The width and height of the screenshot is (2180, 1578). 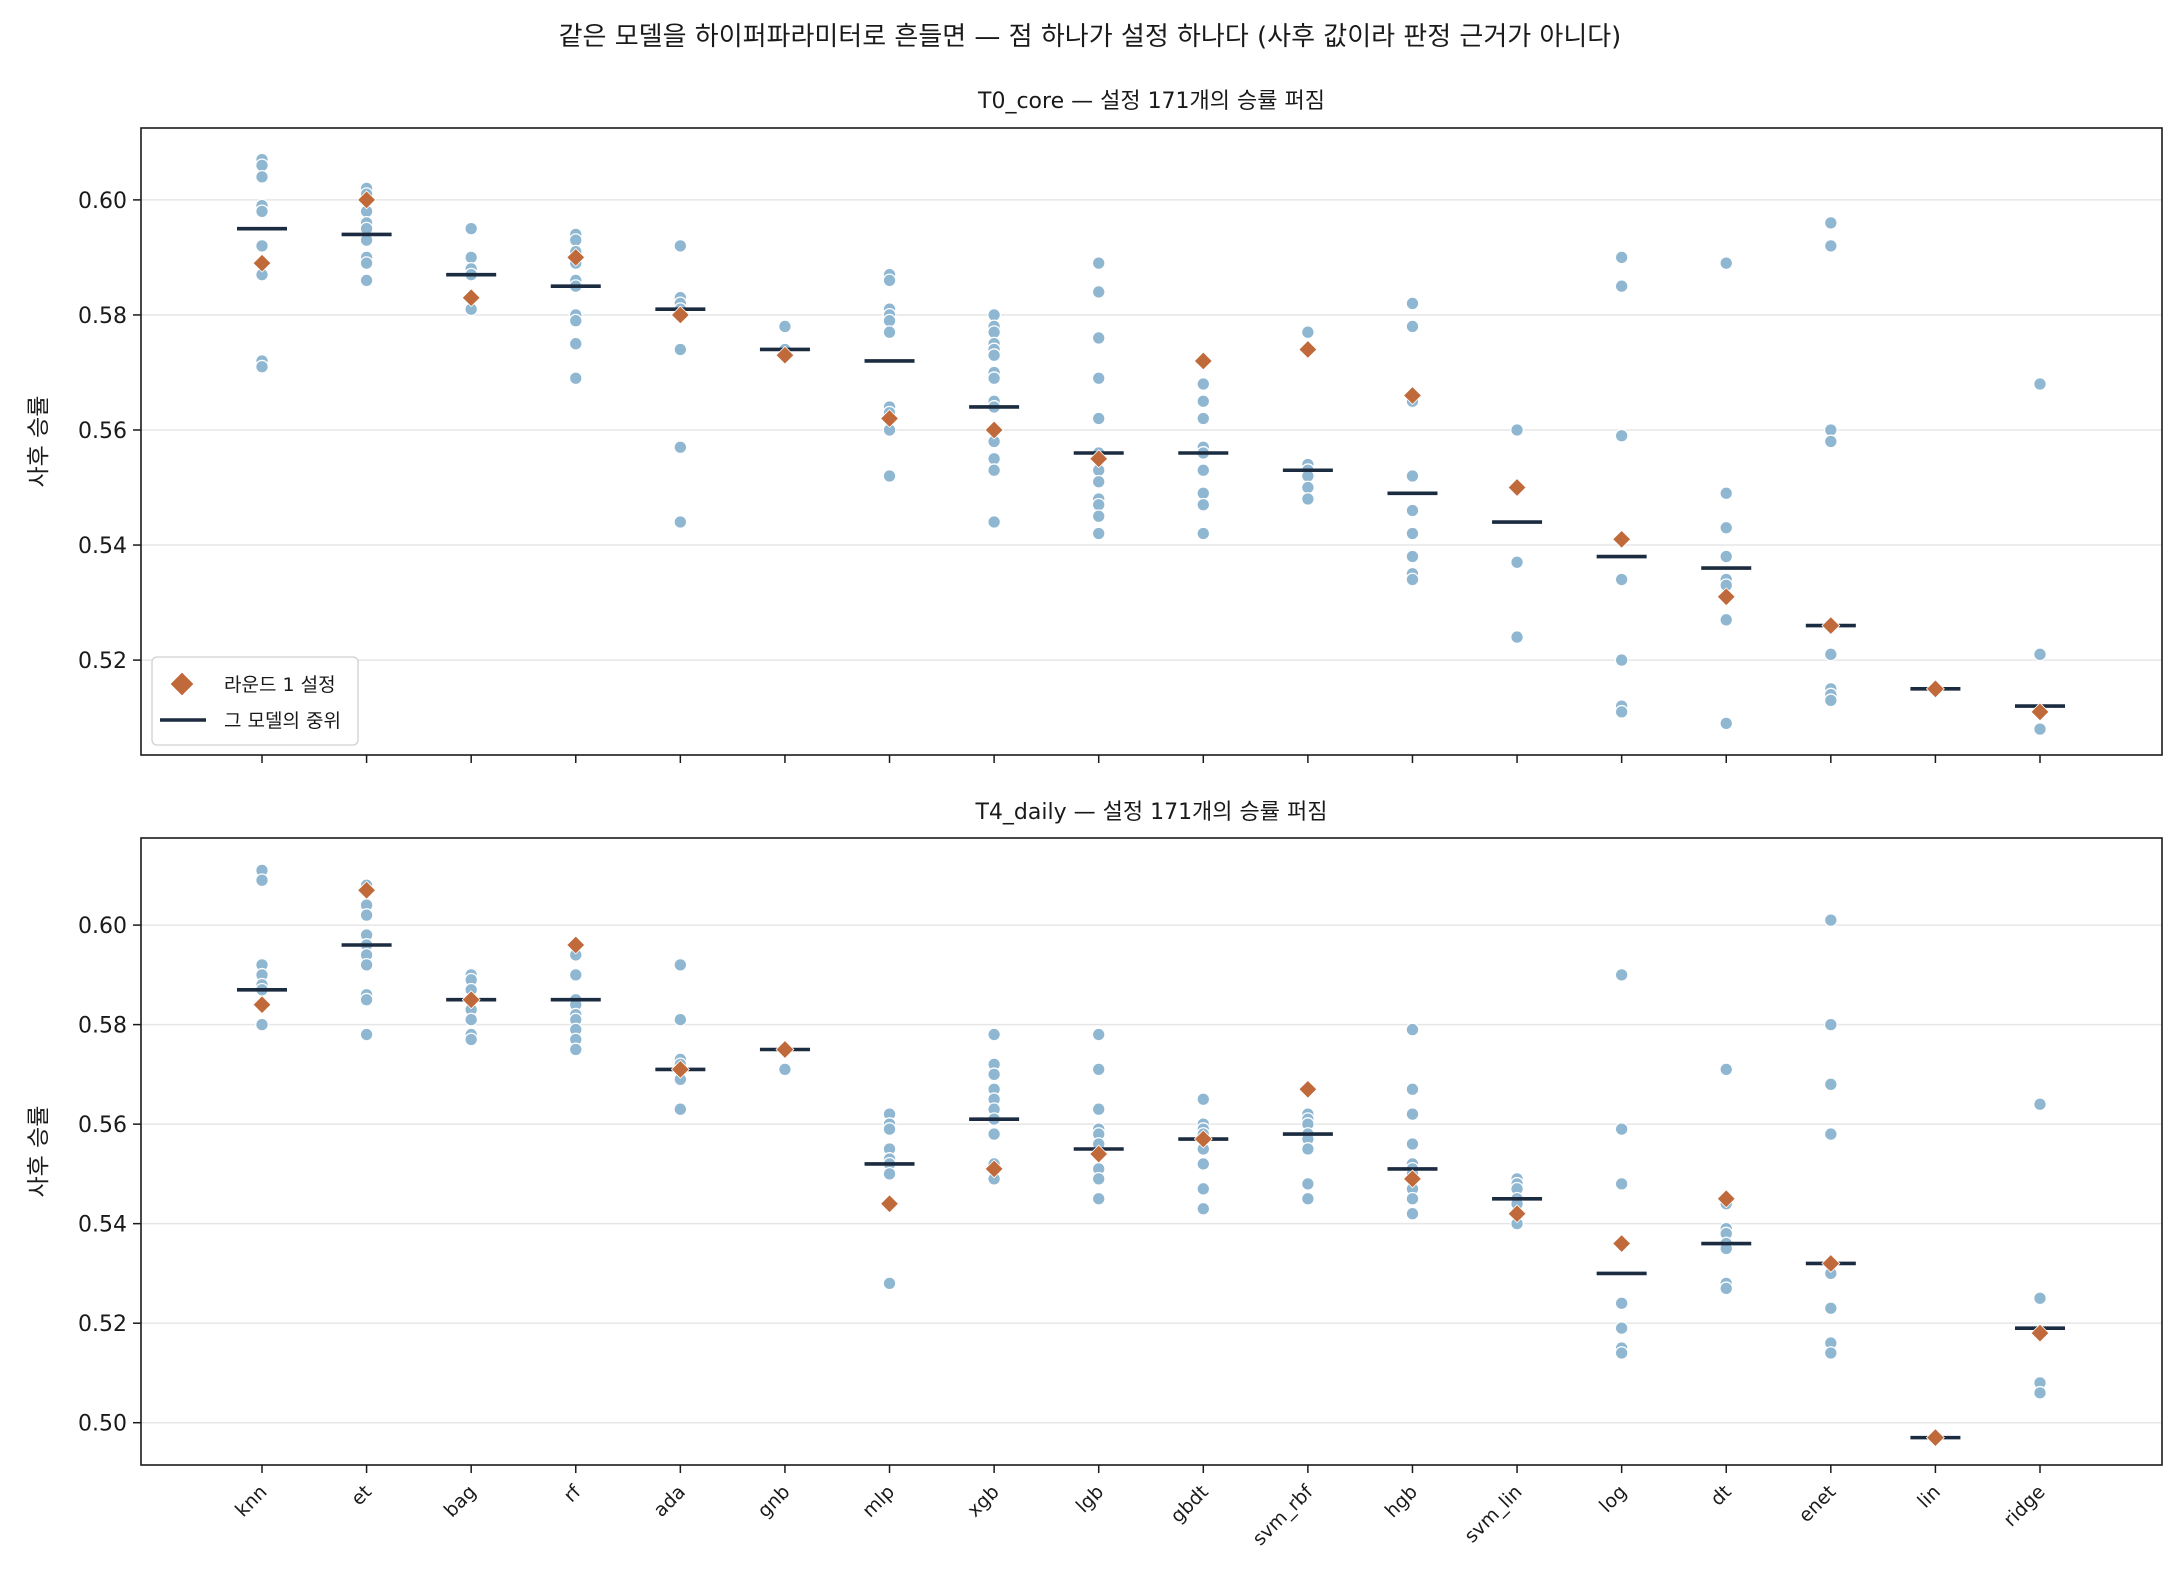 What do you see at coordinates (1189, 1504) in the screenshot?
I see `x-tick-label: gbdt` at bounding box center [1189, 1504].